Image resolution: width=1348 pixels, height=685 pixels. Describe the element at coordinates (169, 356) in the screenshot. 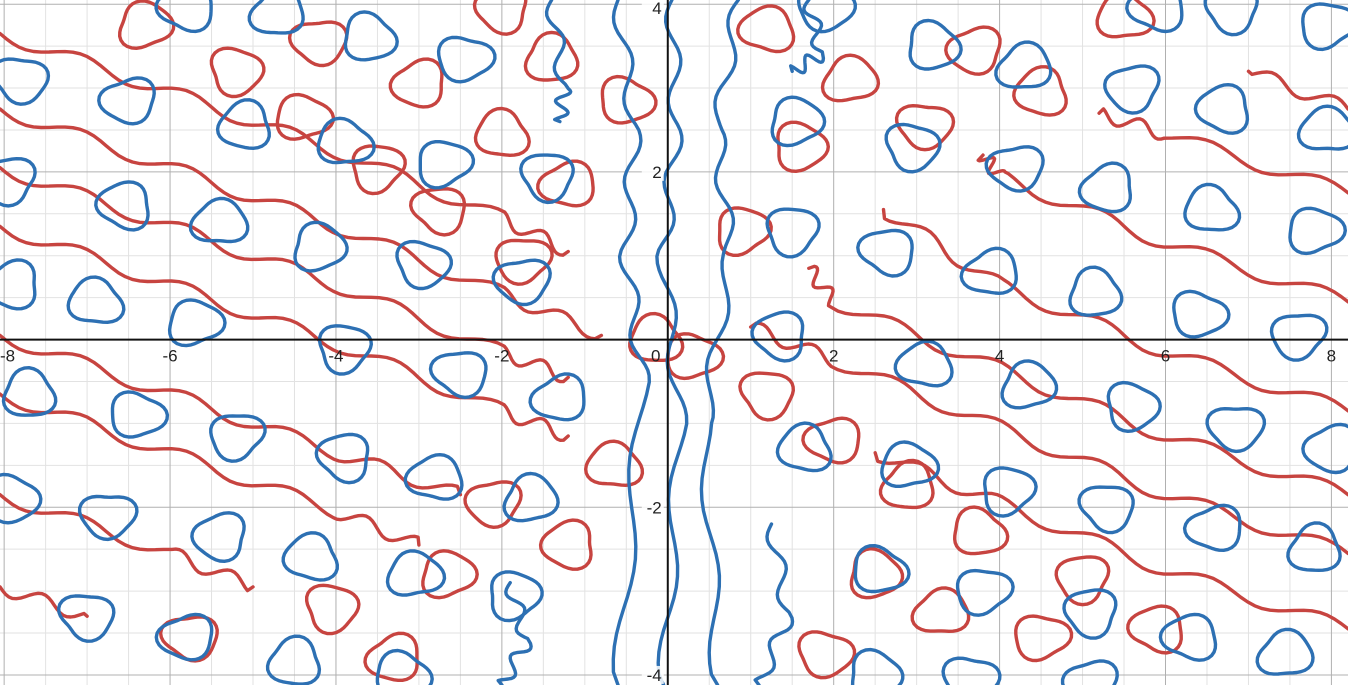

I see `x-tick-label: -6` at that location.